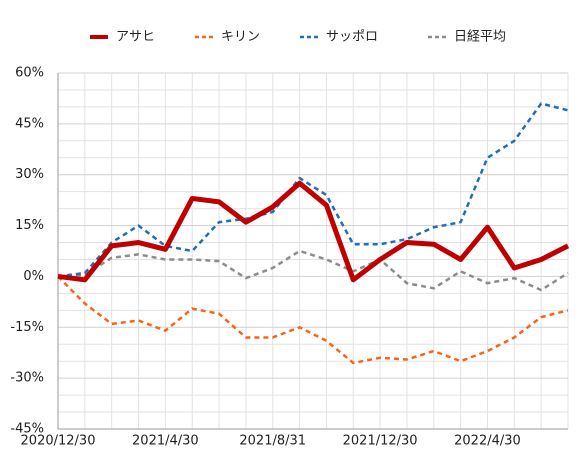  I want to click on y-tick-label: 15%, so click(29, 225).